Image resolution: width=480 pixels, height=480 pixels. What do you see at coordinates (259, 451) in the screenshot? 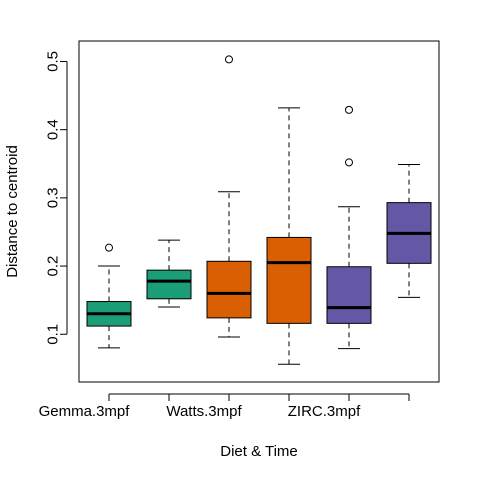
I see `x-axis-label: Diet & Time` at bounding box center [259, 451].